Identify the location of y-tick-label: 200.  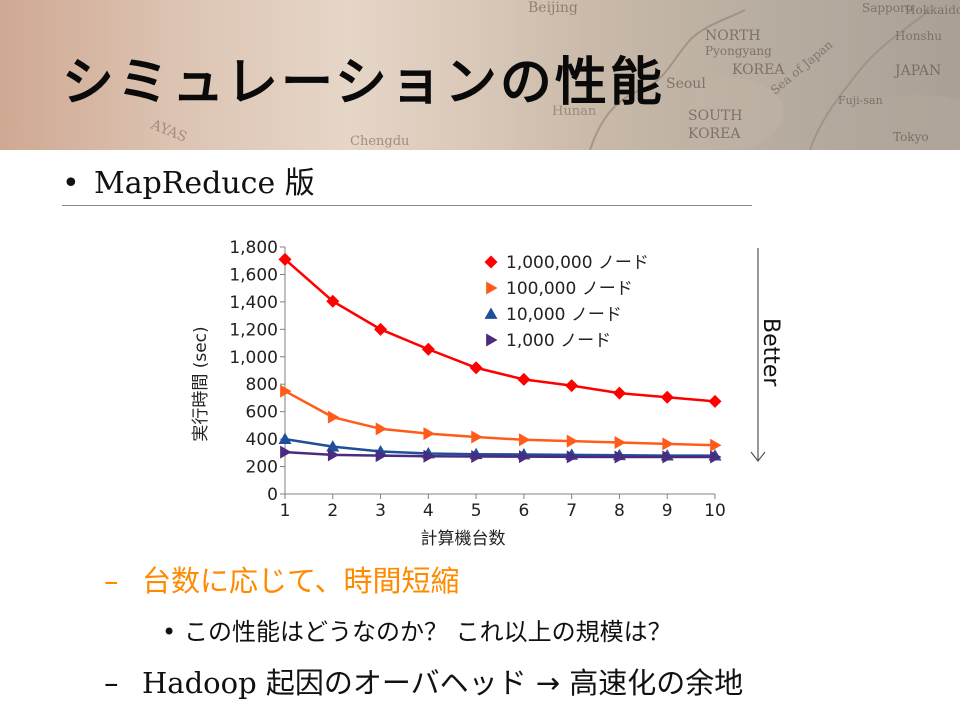
(262, 468).